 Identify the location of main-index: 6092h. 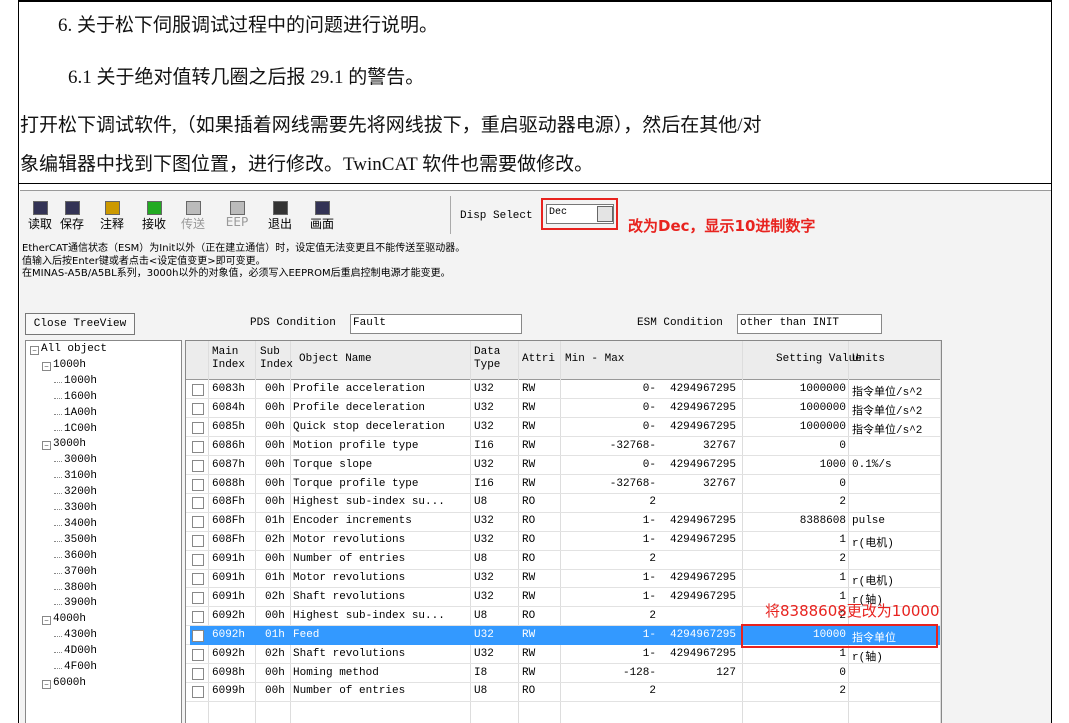
(229, 615).